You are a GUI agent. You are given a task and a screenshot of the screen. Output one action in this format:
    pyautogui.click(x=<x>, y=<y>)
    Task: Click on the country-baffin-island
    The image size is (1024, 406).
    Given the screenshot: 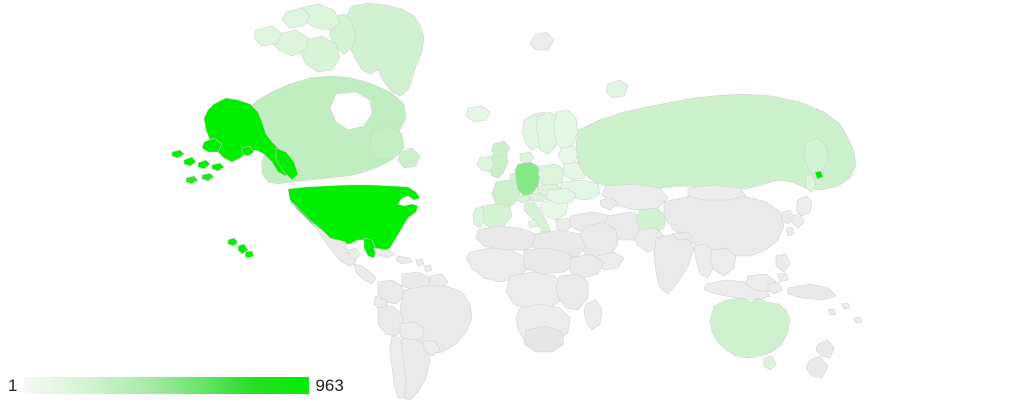 What is the action you would take?
    pyautogui.click(x=320, y=54)
    